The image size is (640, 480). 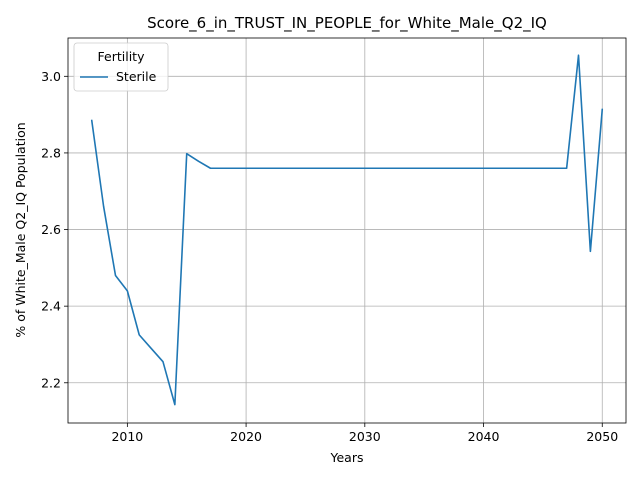 What do you see at coordinates (347, 457) in the screenshot?
I see `x-axis-label: Years` at bounding box center [347, 457].